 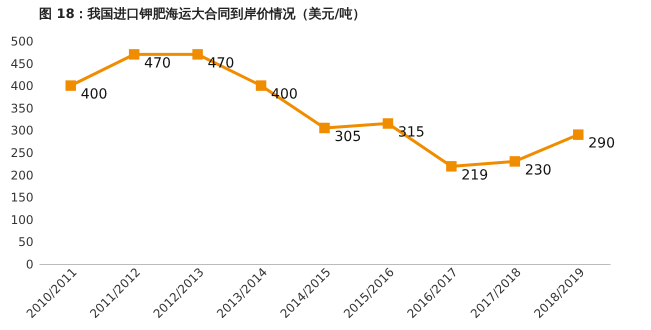 What do you see at coordinates (474, 175) in the screenshot?
I see `data-label: 219` at bounding box center [474, 175].